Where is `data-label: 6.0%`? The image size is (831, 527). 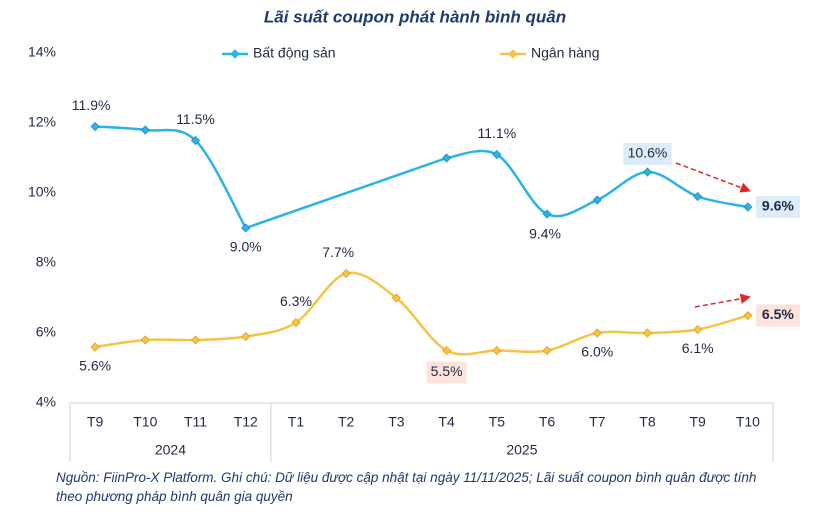 data-label: 6.0% is located at coordinates (597, 352).